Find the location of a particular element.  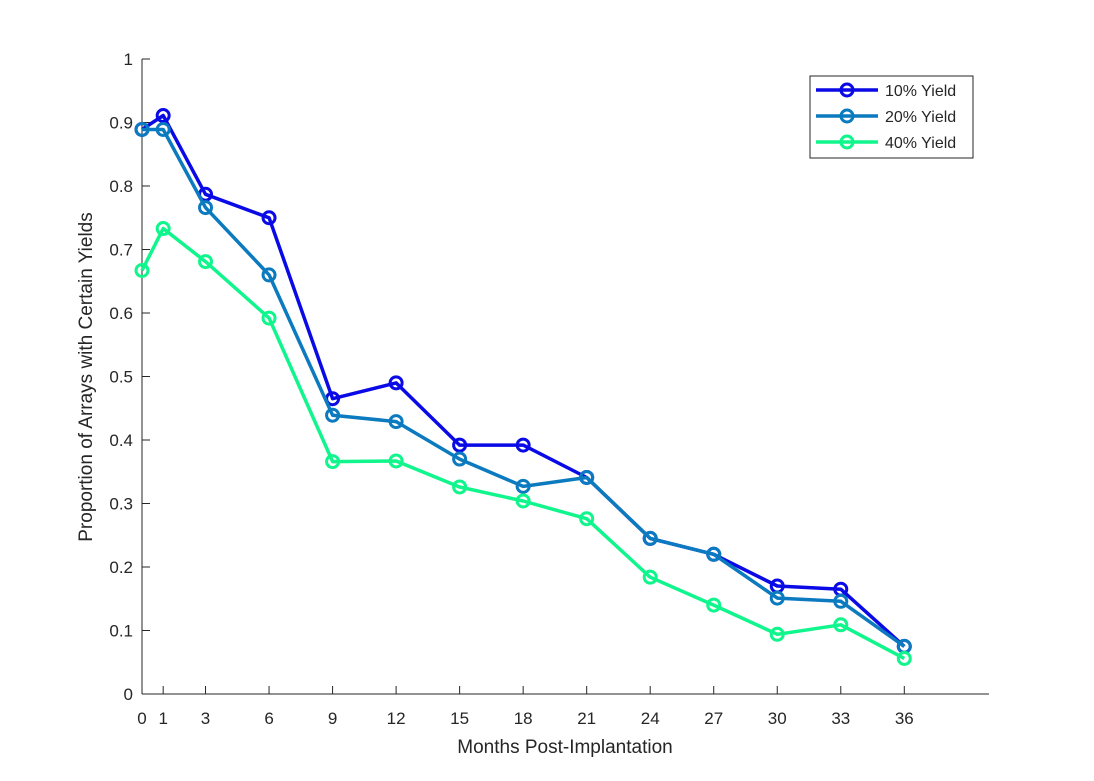

legend-label: 10% Yield is located at coordinates (920, 91).